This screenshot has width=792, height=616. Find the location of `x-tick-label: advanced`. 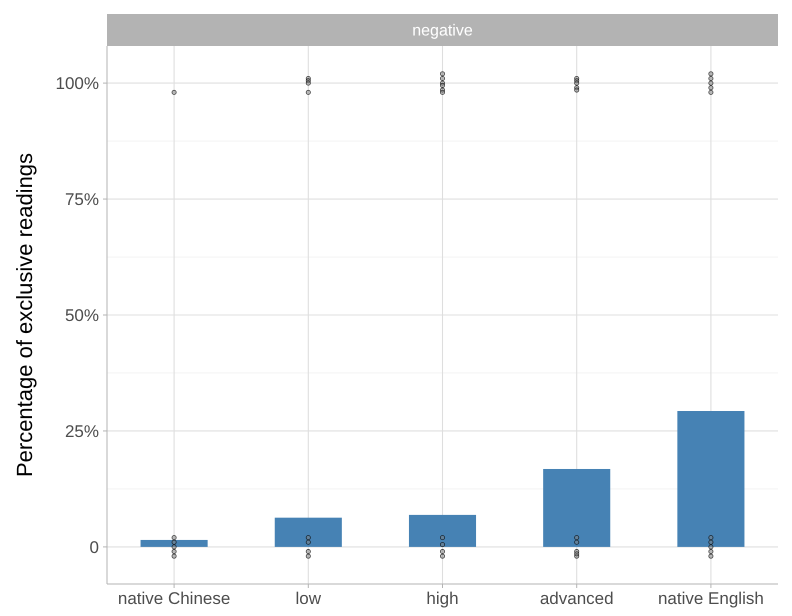

x-tick-label: advanced is located at coordinates (577, 598).